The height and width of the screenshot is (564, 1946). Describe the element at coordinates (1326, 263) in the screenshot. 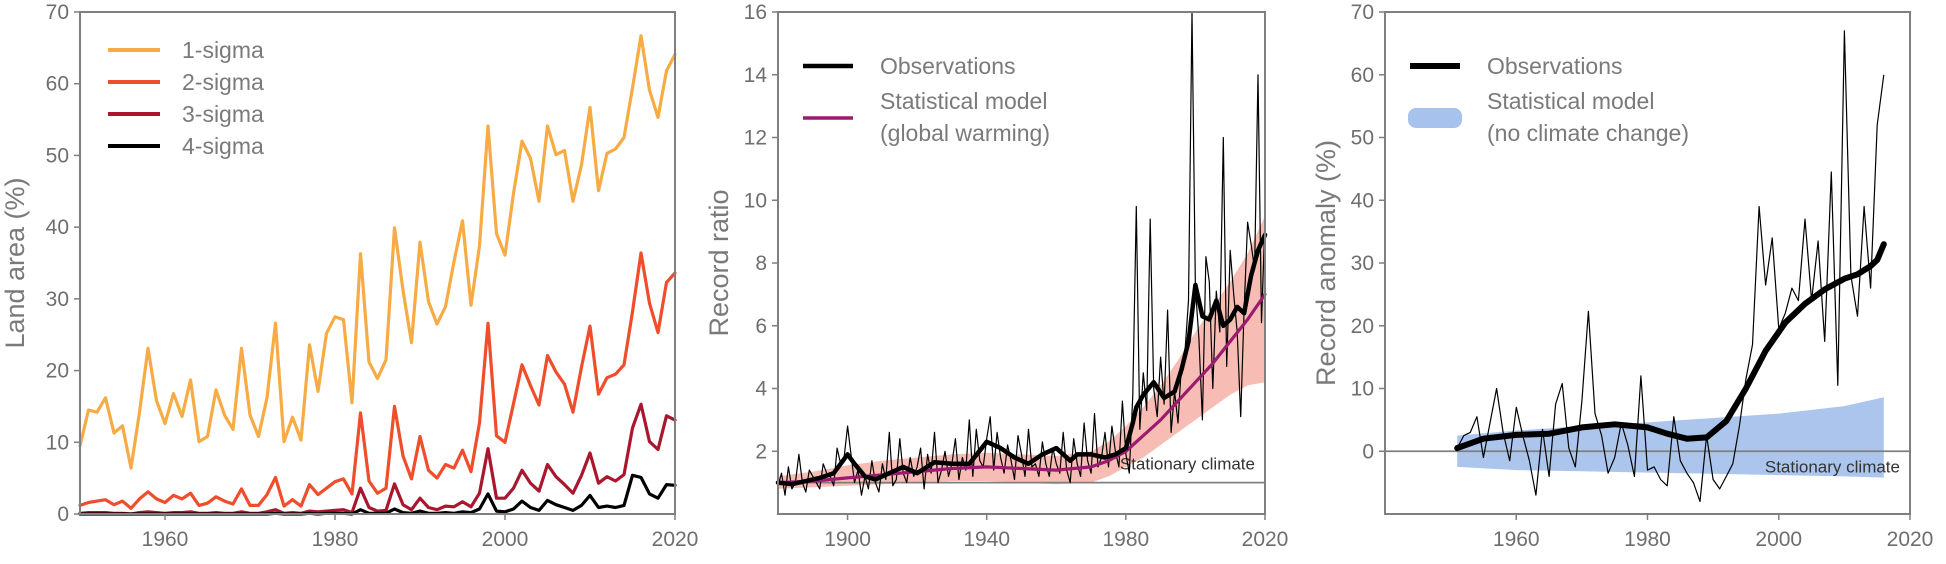

I see `y-axis-label: Record anomaly (%)` at that location.